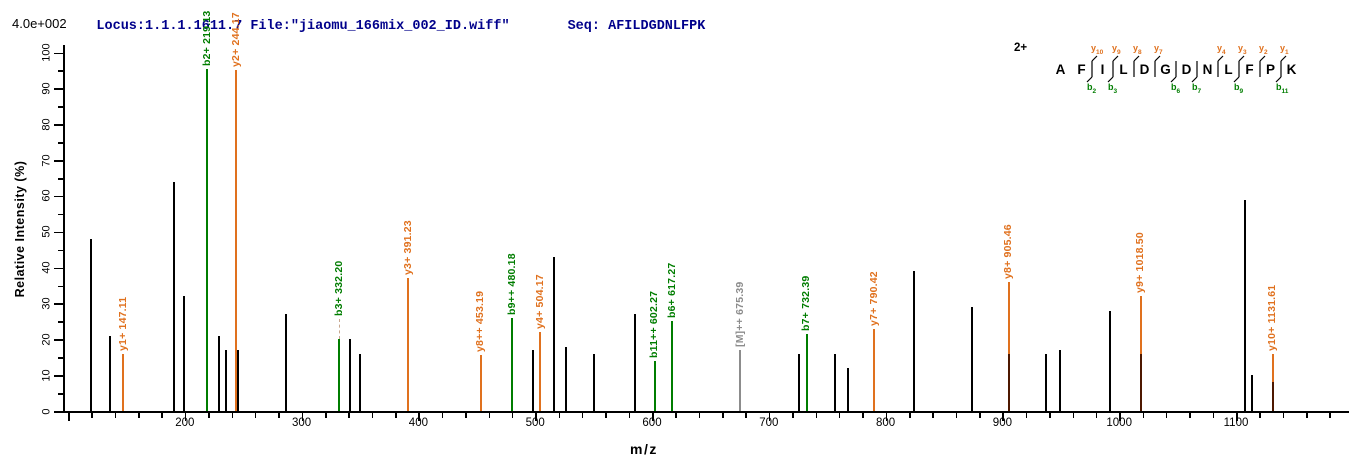 The width and height of the screenshot is (1362, 472). I want to click on cleavage-site: y2, so click(1262, 64).